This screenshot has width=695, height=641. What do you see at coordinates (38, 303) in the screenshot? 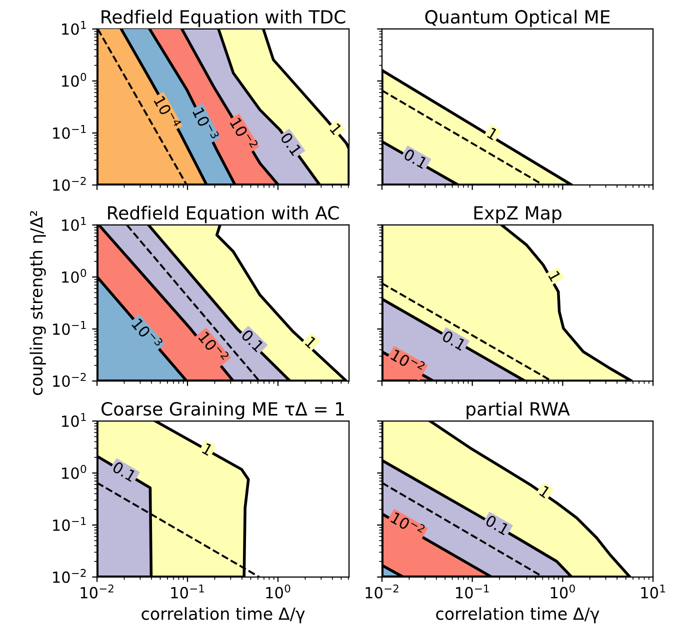
I see `y-axis-title: coupling strength η/Δ²` at bounding box center [38, 303].